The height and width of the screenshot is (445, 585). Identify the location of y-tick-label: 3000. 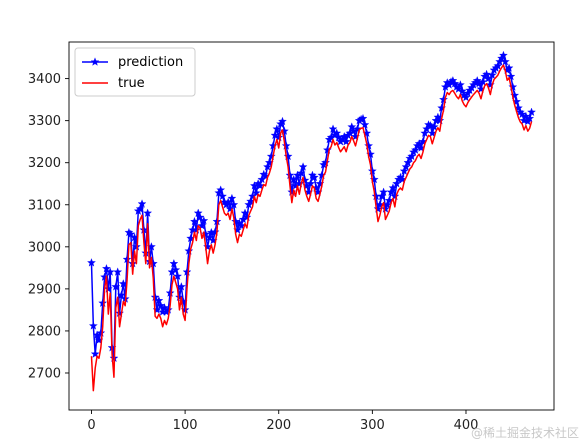
(44, 247).